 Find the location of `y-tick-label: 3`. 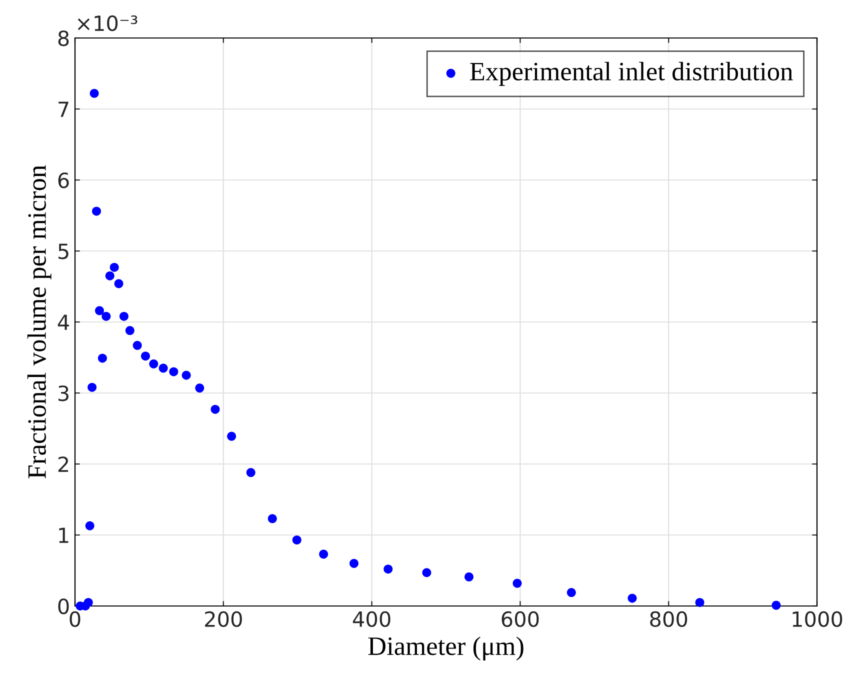

y-tick-label: 3 is located at coordinates (63, 393).